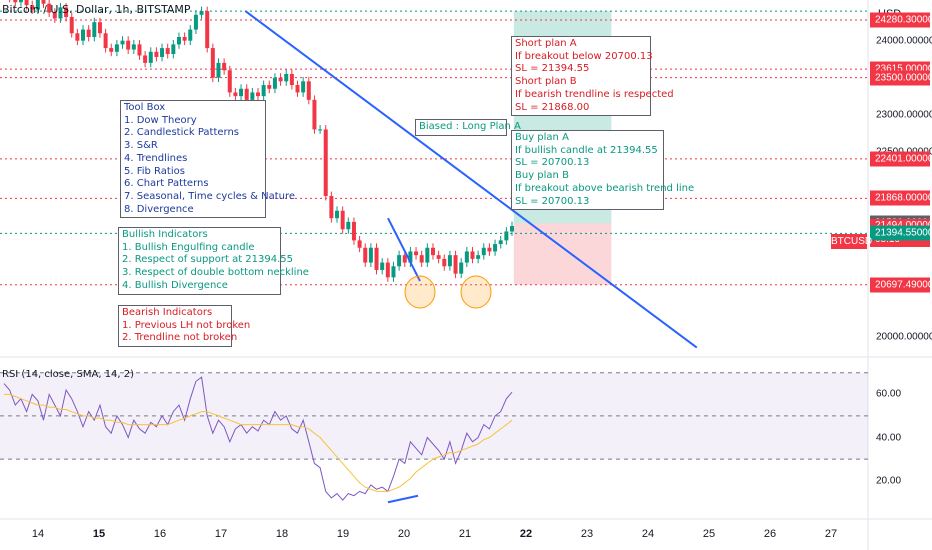 The width and height of the screenshot is (932, 550). I want to click on rsi-tick-1: 40.00, so click(889, 437).